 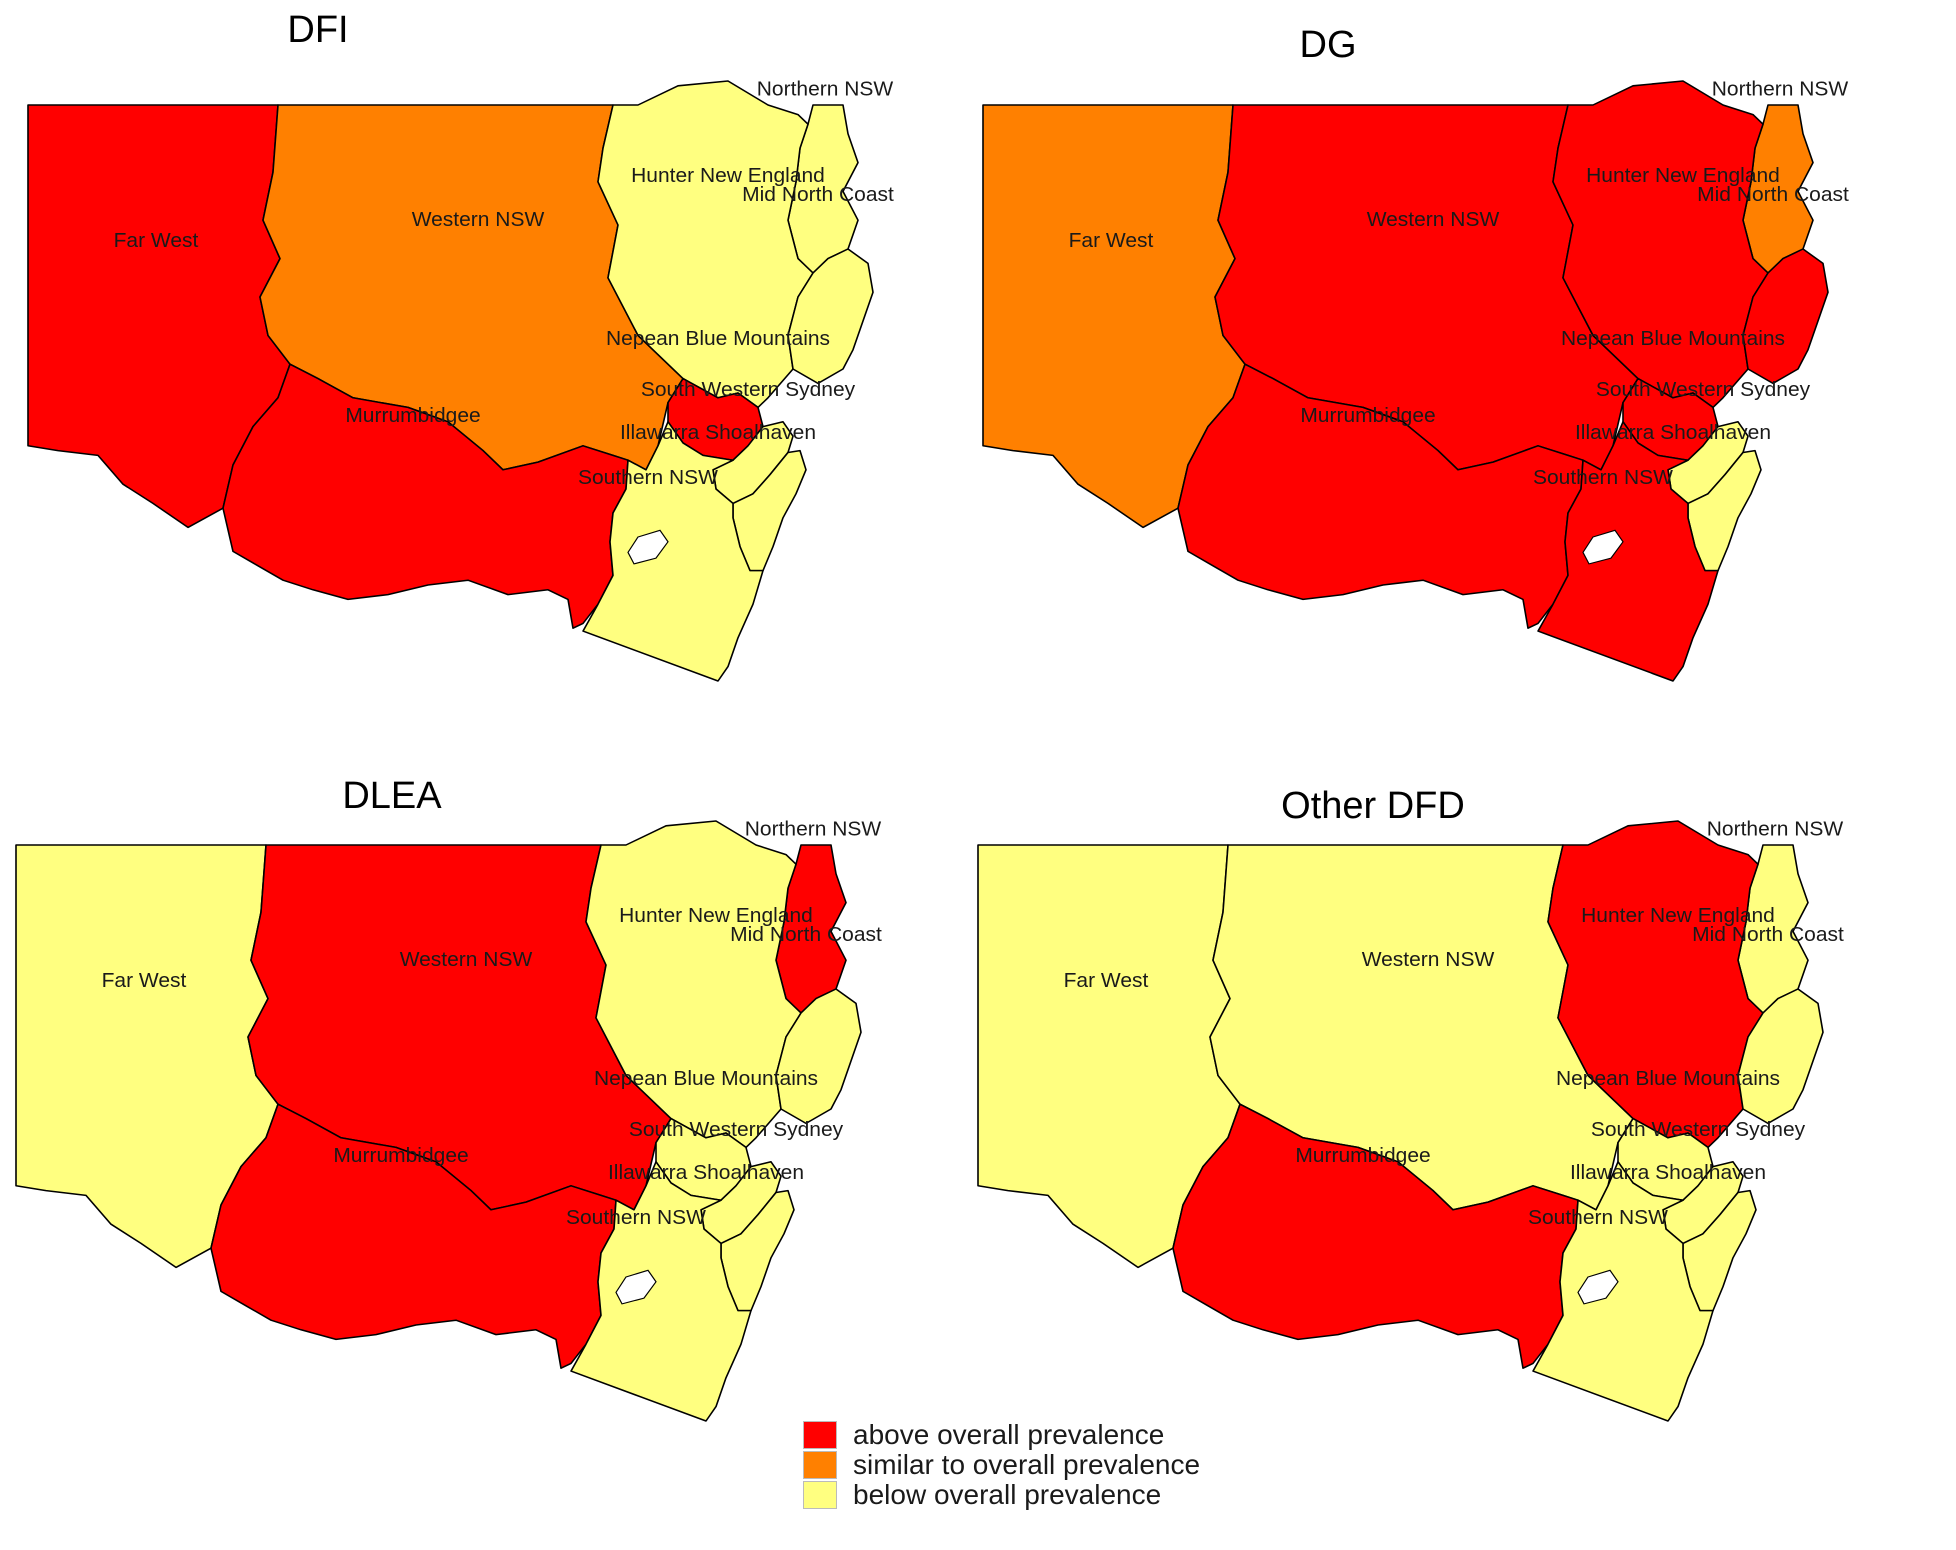 I want to click on legend-item-similar: similar to overall prevalence, so click(x=1001, y=1465).